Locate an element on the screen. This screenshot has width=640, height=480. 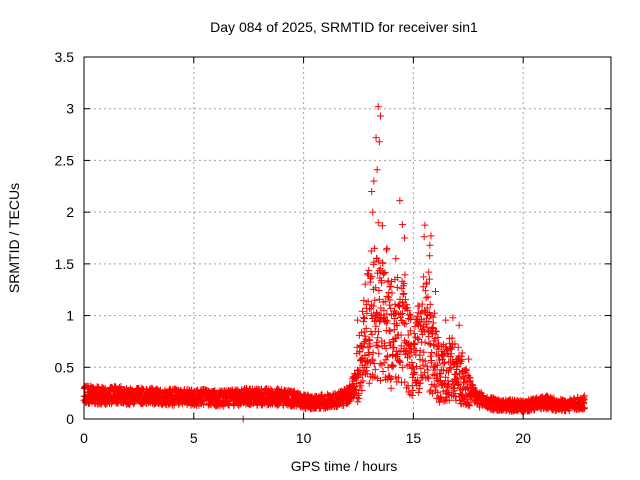
y-axis-label: SRMTID / TECUs is located at coordinates (14, 238).